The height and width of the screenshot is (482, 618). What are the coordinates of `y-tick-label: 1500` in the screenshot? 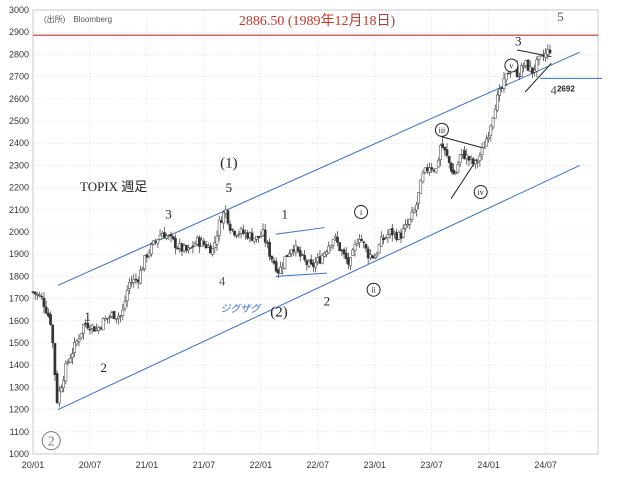 It's located at (19, 343).